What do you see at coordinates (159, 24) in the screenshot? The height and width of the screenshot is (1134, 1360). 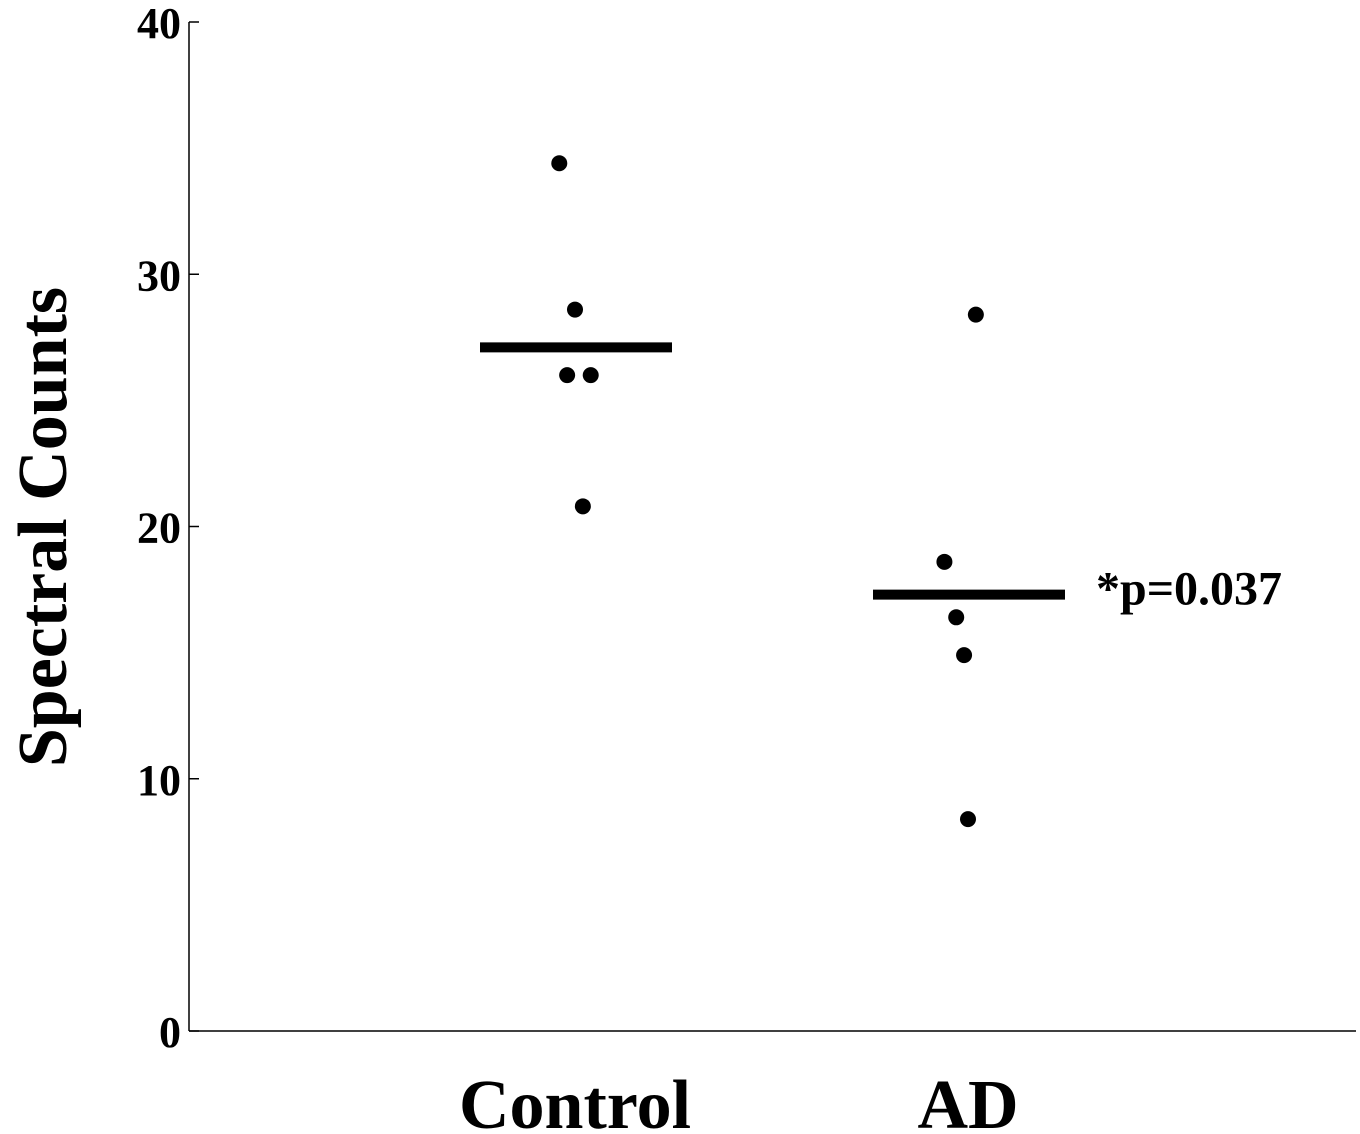 I see `y-tick-label: 40` at bounding box center [159, 24].